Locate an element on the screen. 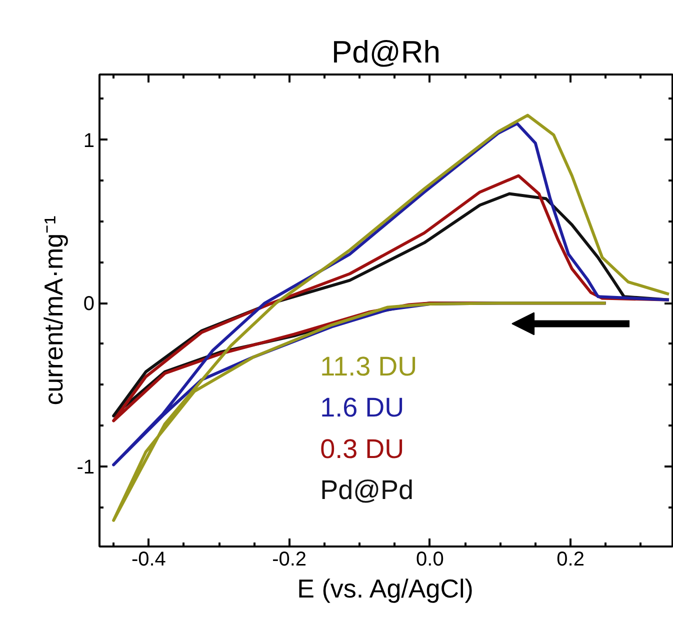 The height and width of the screenshot is (638, 673). x-tick-label: 0.2 is located at coordinates (570, 559).